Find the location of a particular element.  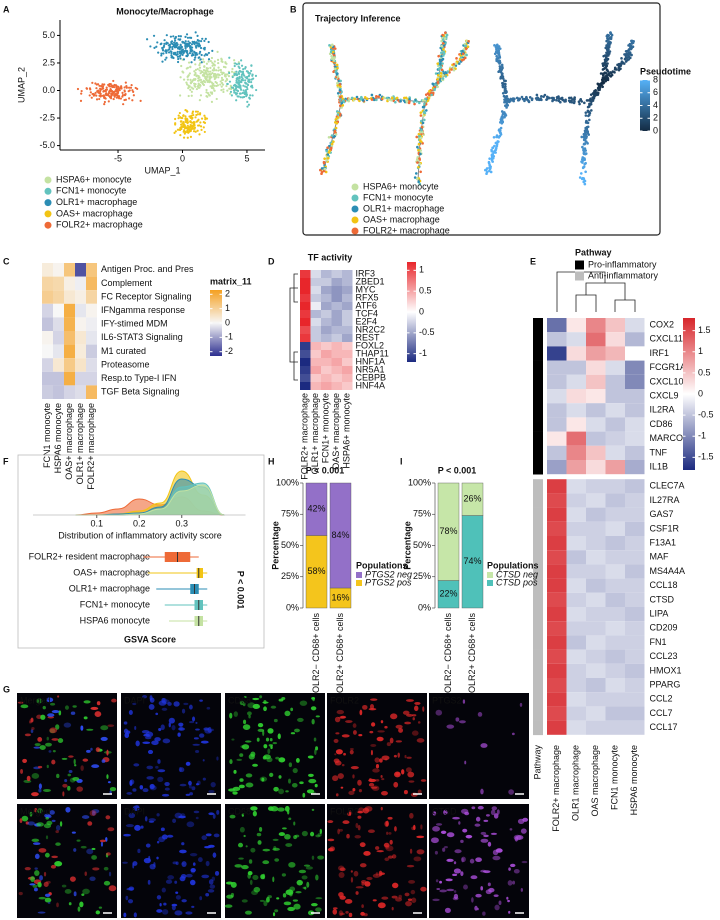

y-tick-label: 50% is located at coordinates (290, 545).